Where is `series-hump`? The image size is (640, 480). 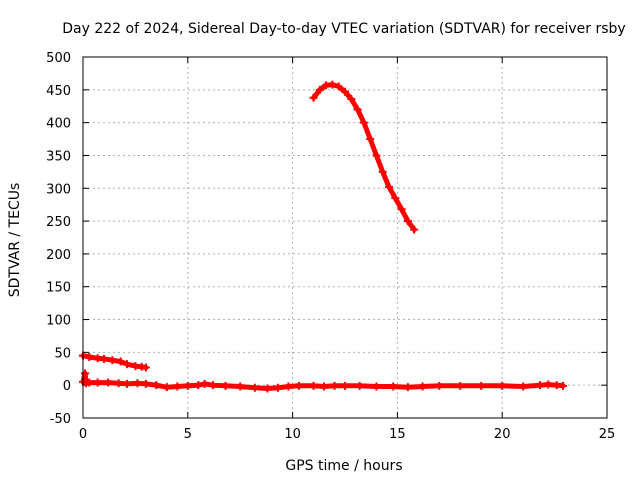
series-hump is located at coordinates (364, 157).